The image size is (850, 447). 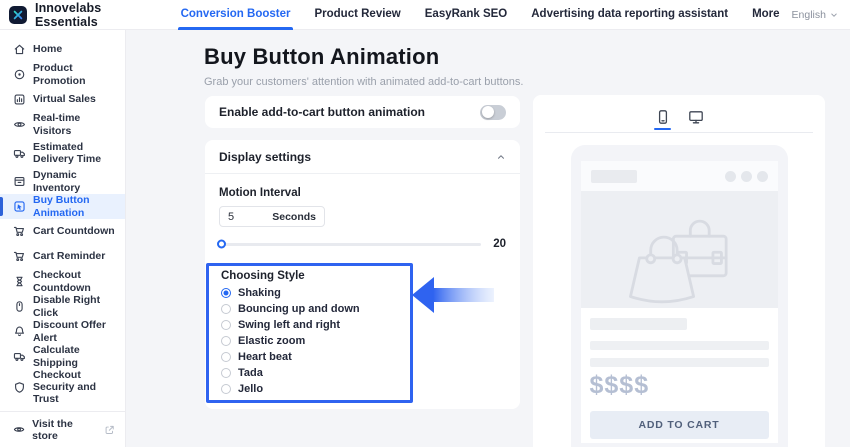 What do you see at coordinates (294, 216) in the screenshot?
I see `motion-interval-unit: Seconds` at bounding box center [294, 216].